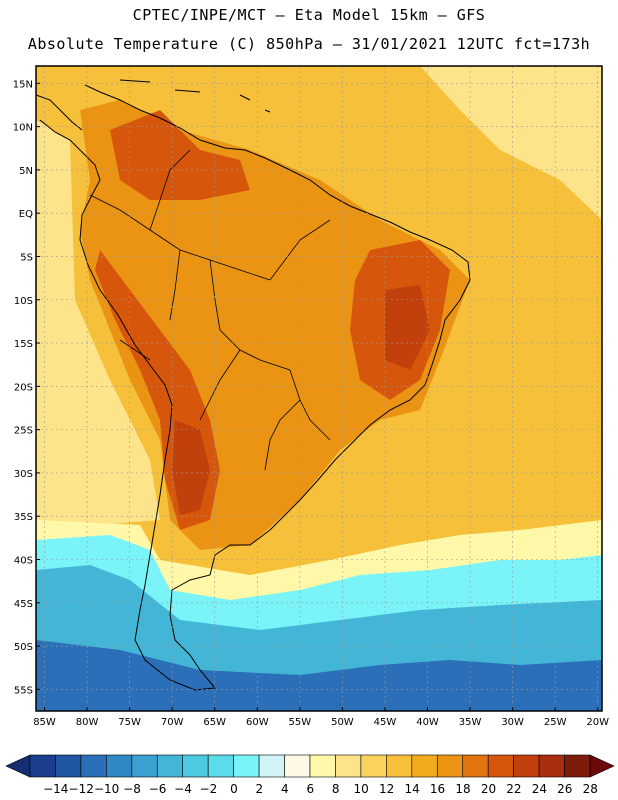  Describe the element at coordinates (18, 766) in the screenshot. I see `colorbar-low-arrow` at that location.